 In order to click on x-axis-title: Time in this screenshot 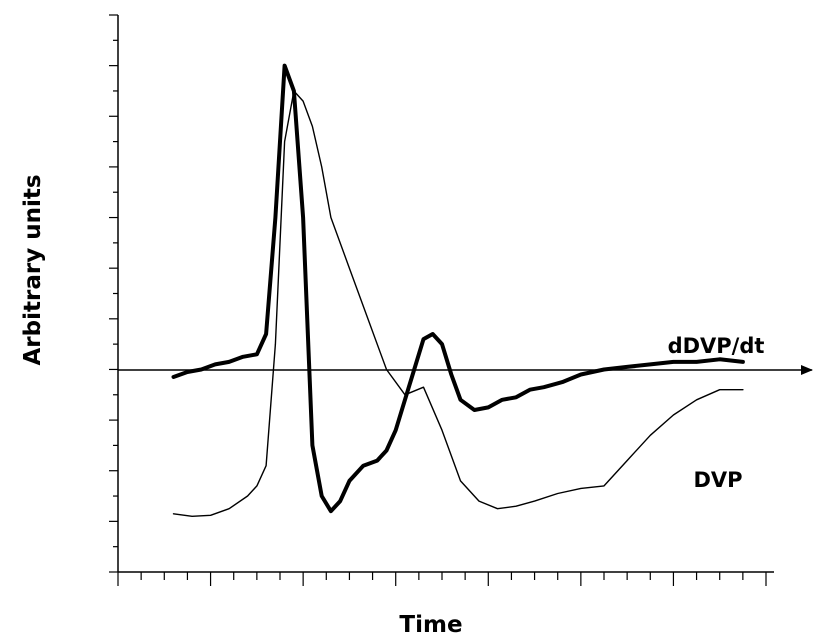, I will do `click(430, 624)`.